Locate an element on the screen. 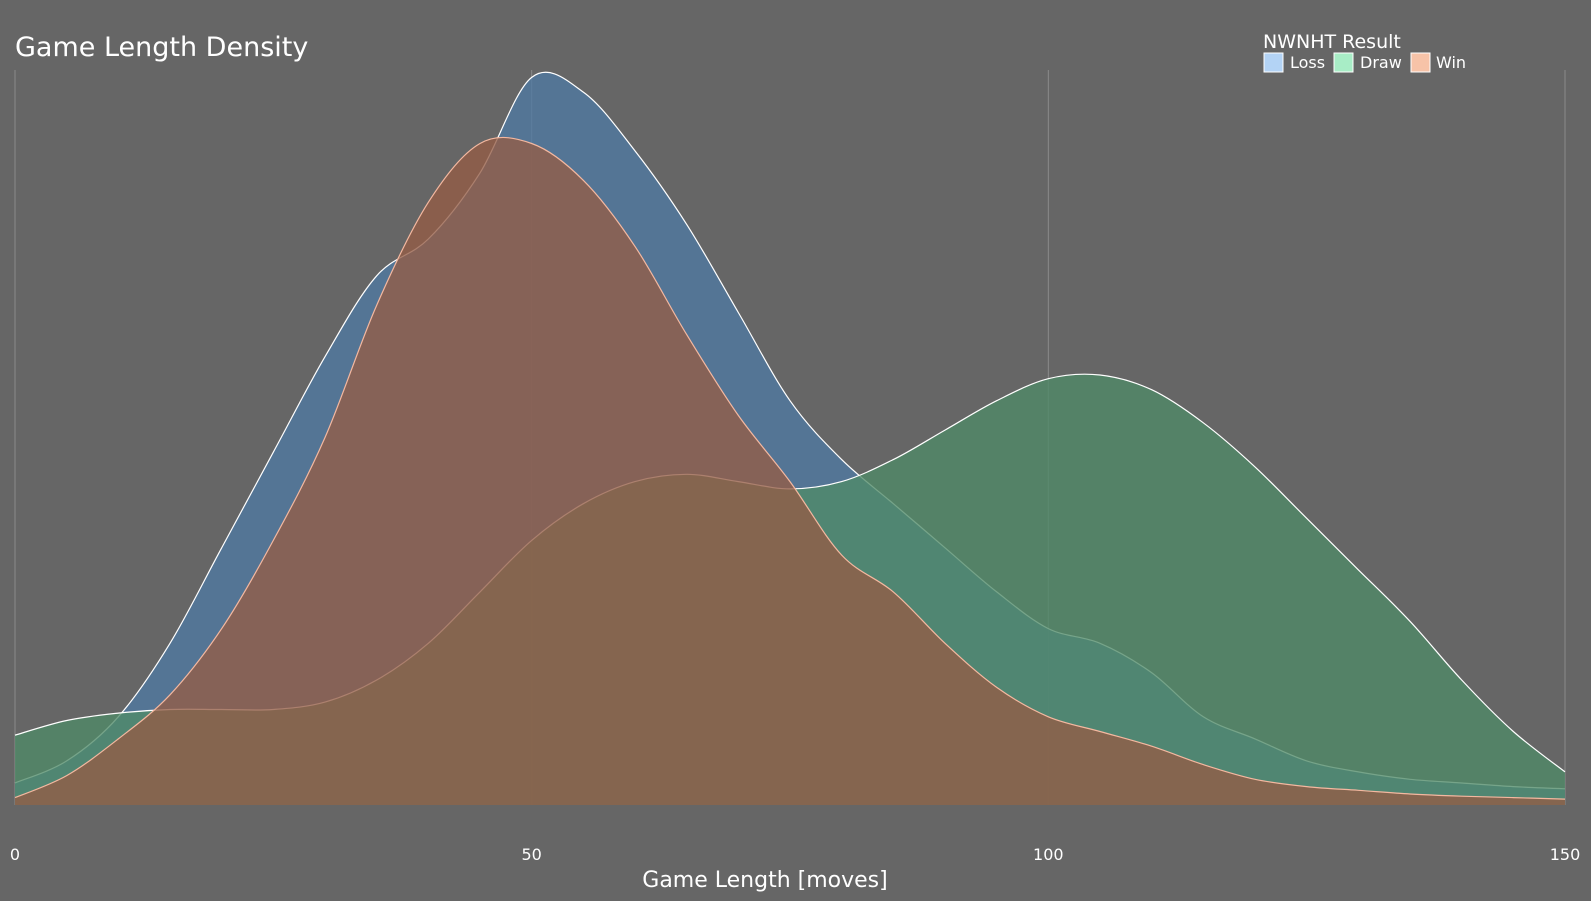 The image size is (1591, 901). x-tick-label: 100 is located at coordinates (1048, 854).